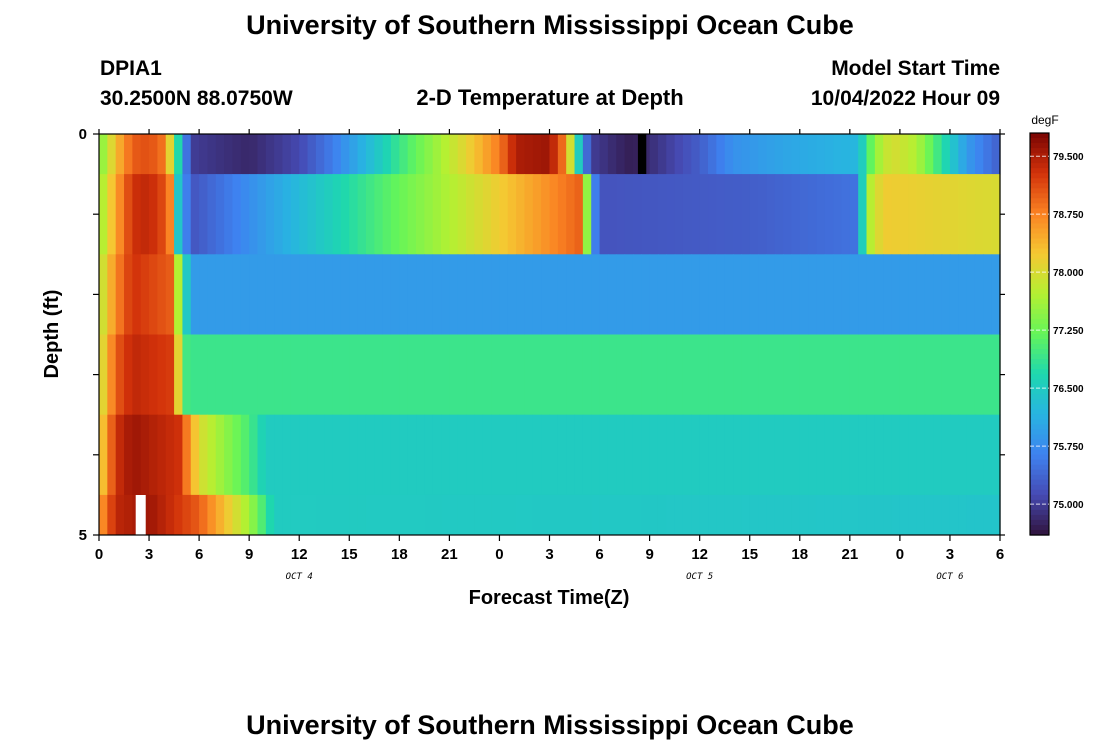  I want to click on x-tick-label: 3, so click(950, 554).